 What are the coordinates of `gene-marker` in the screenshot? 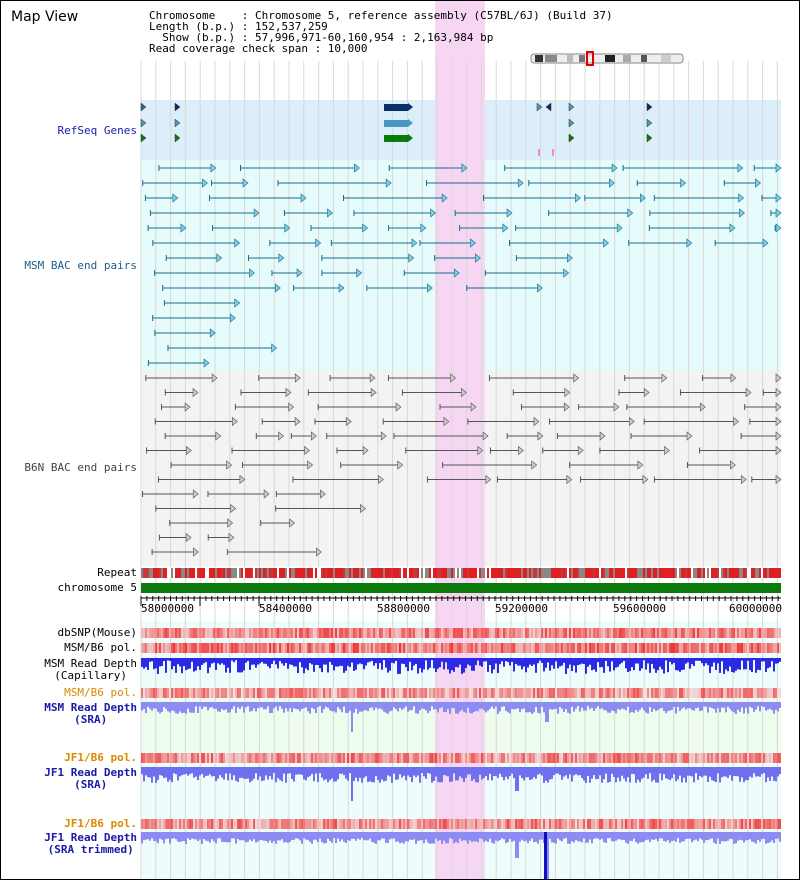 It's located at (571, 123).